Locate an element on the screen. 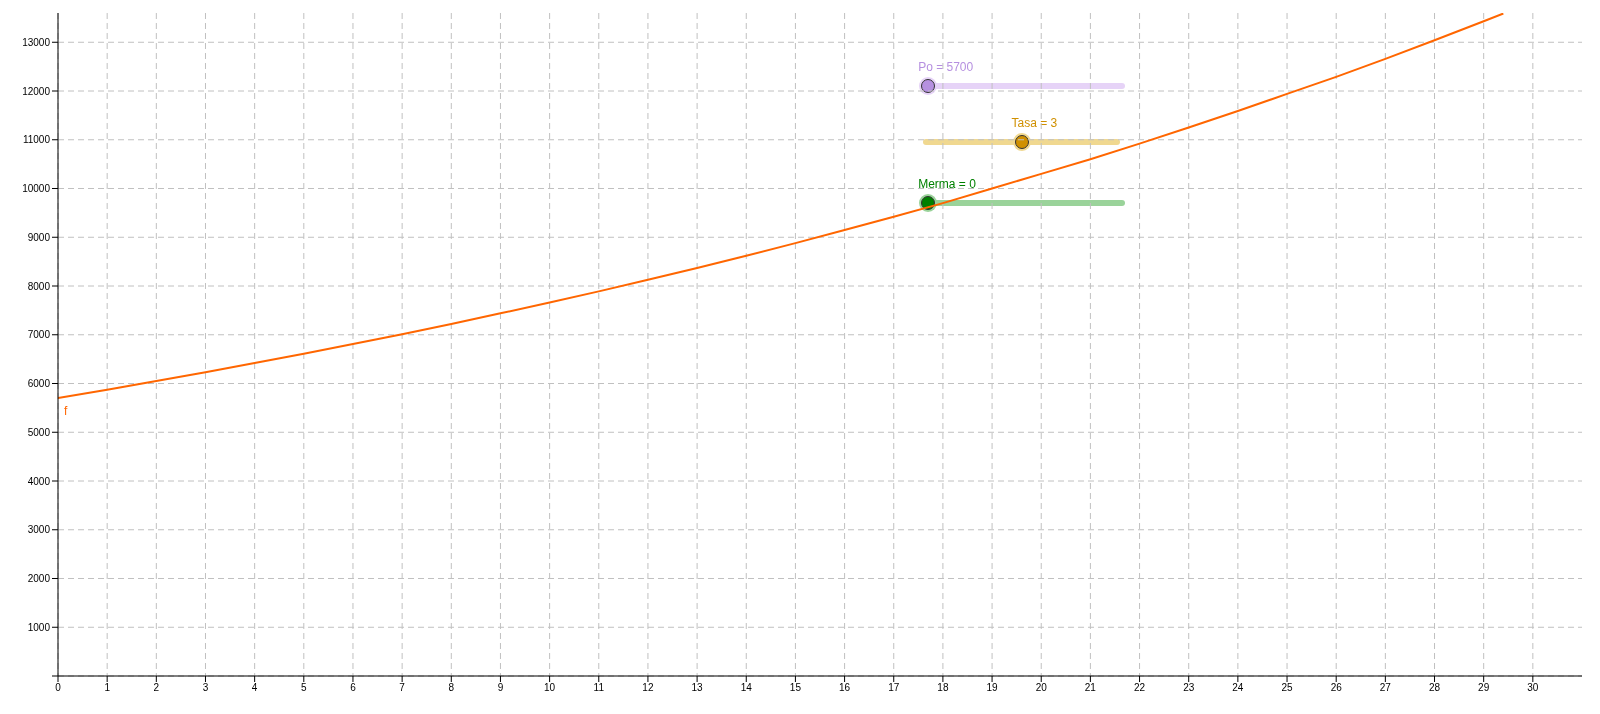 The width and height of the screenshot is (1600, 714). annotation: Merma = 0 is located at coordinates (947, 184).